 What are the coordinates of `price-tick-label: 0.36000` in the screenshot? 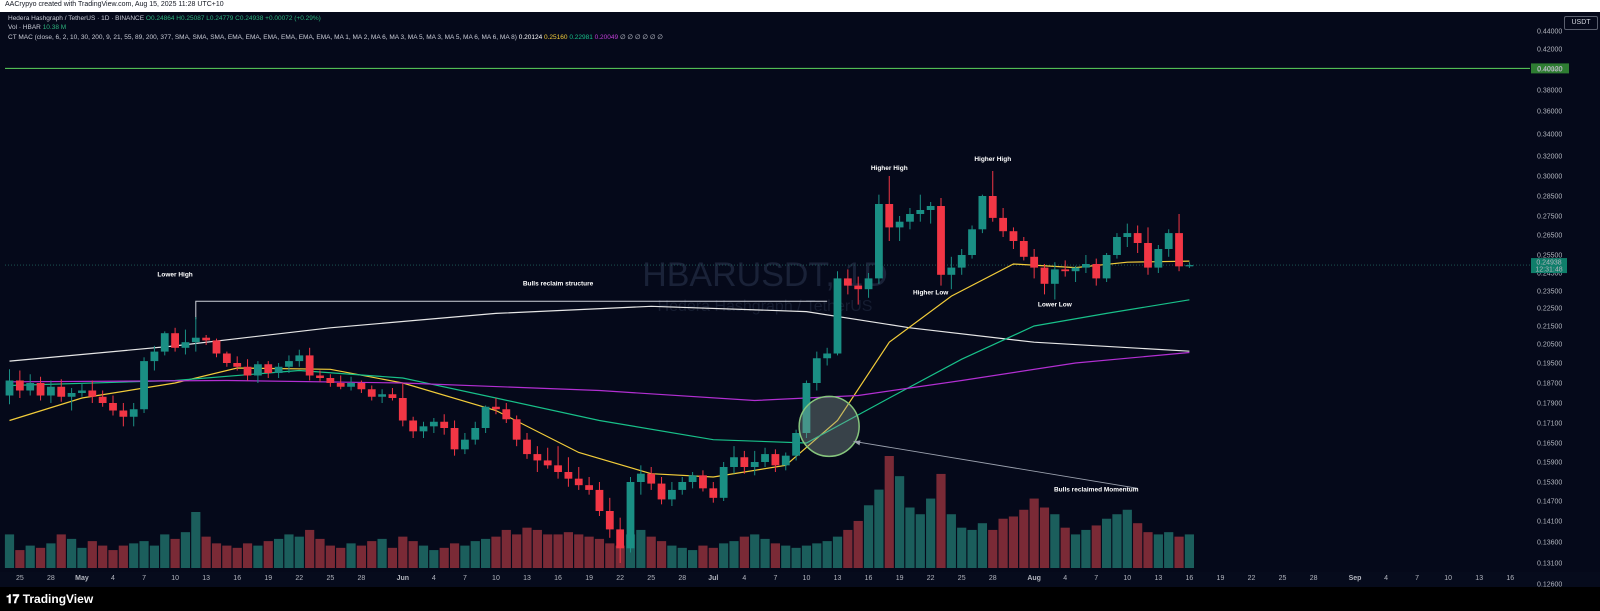 It's located at (1549, 112).